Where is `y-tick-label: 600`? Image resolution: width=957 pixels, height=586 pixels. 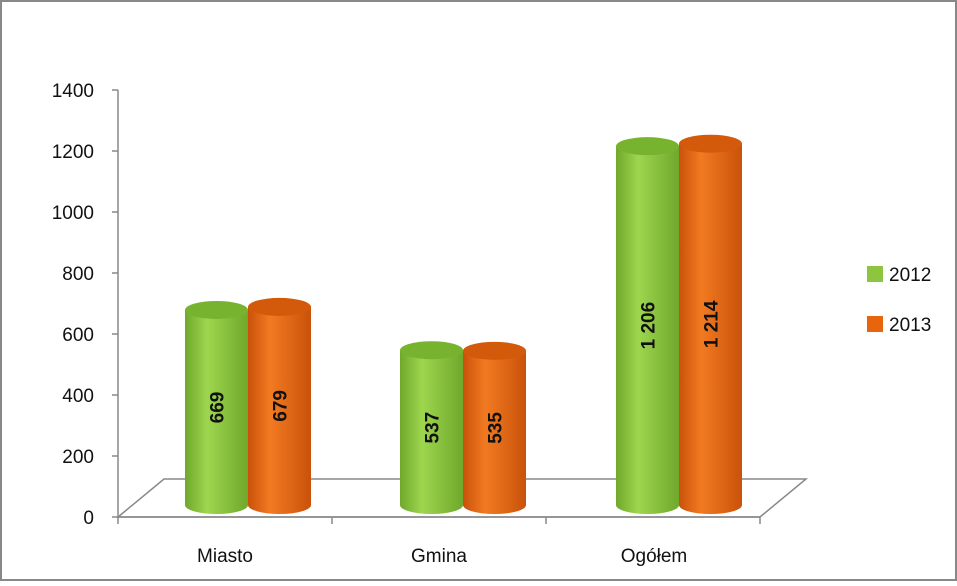 y-tick-label: 600 is located at coordinates (78, 335).